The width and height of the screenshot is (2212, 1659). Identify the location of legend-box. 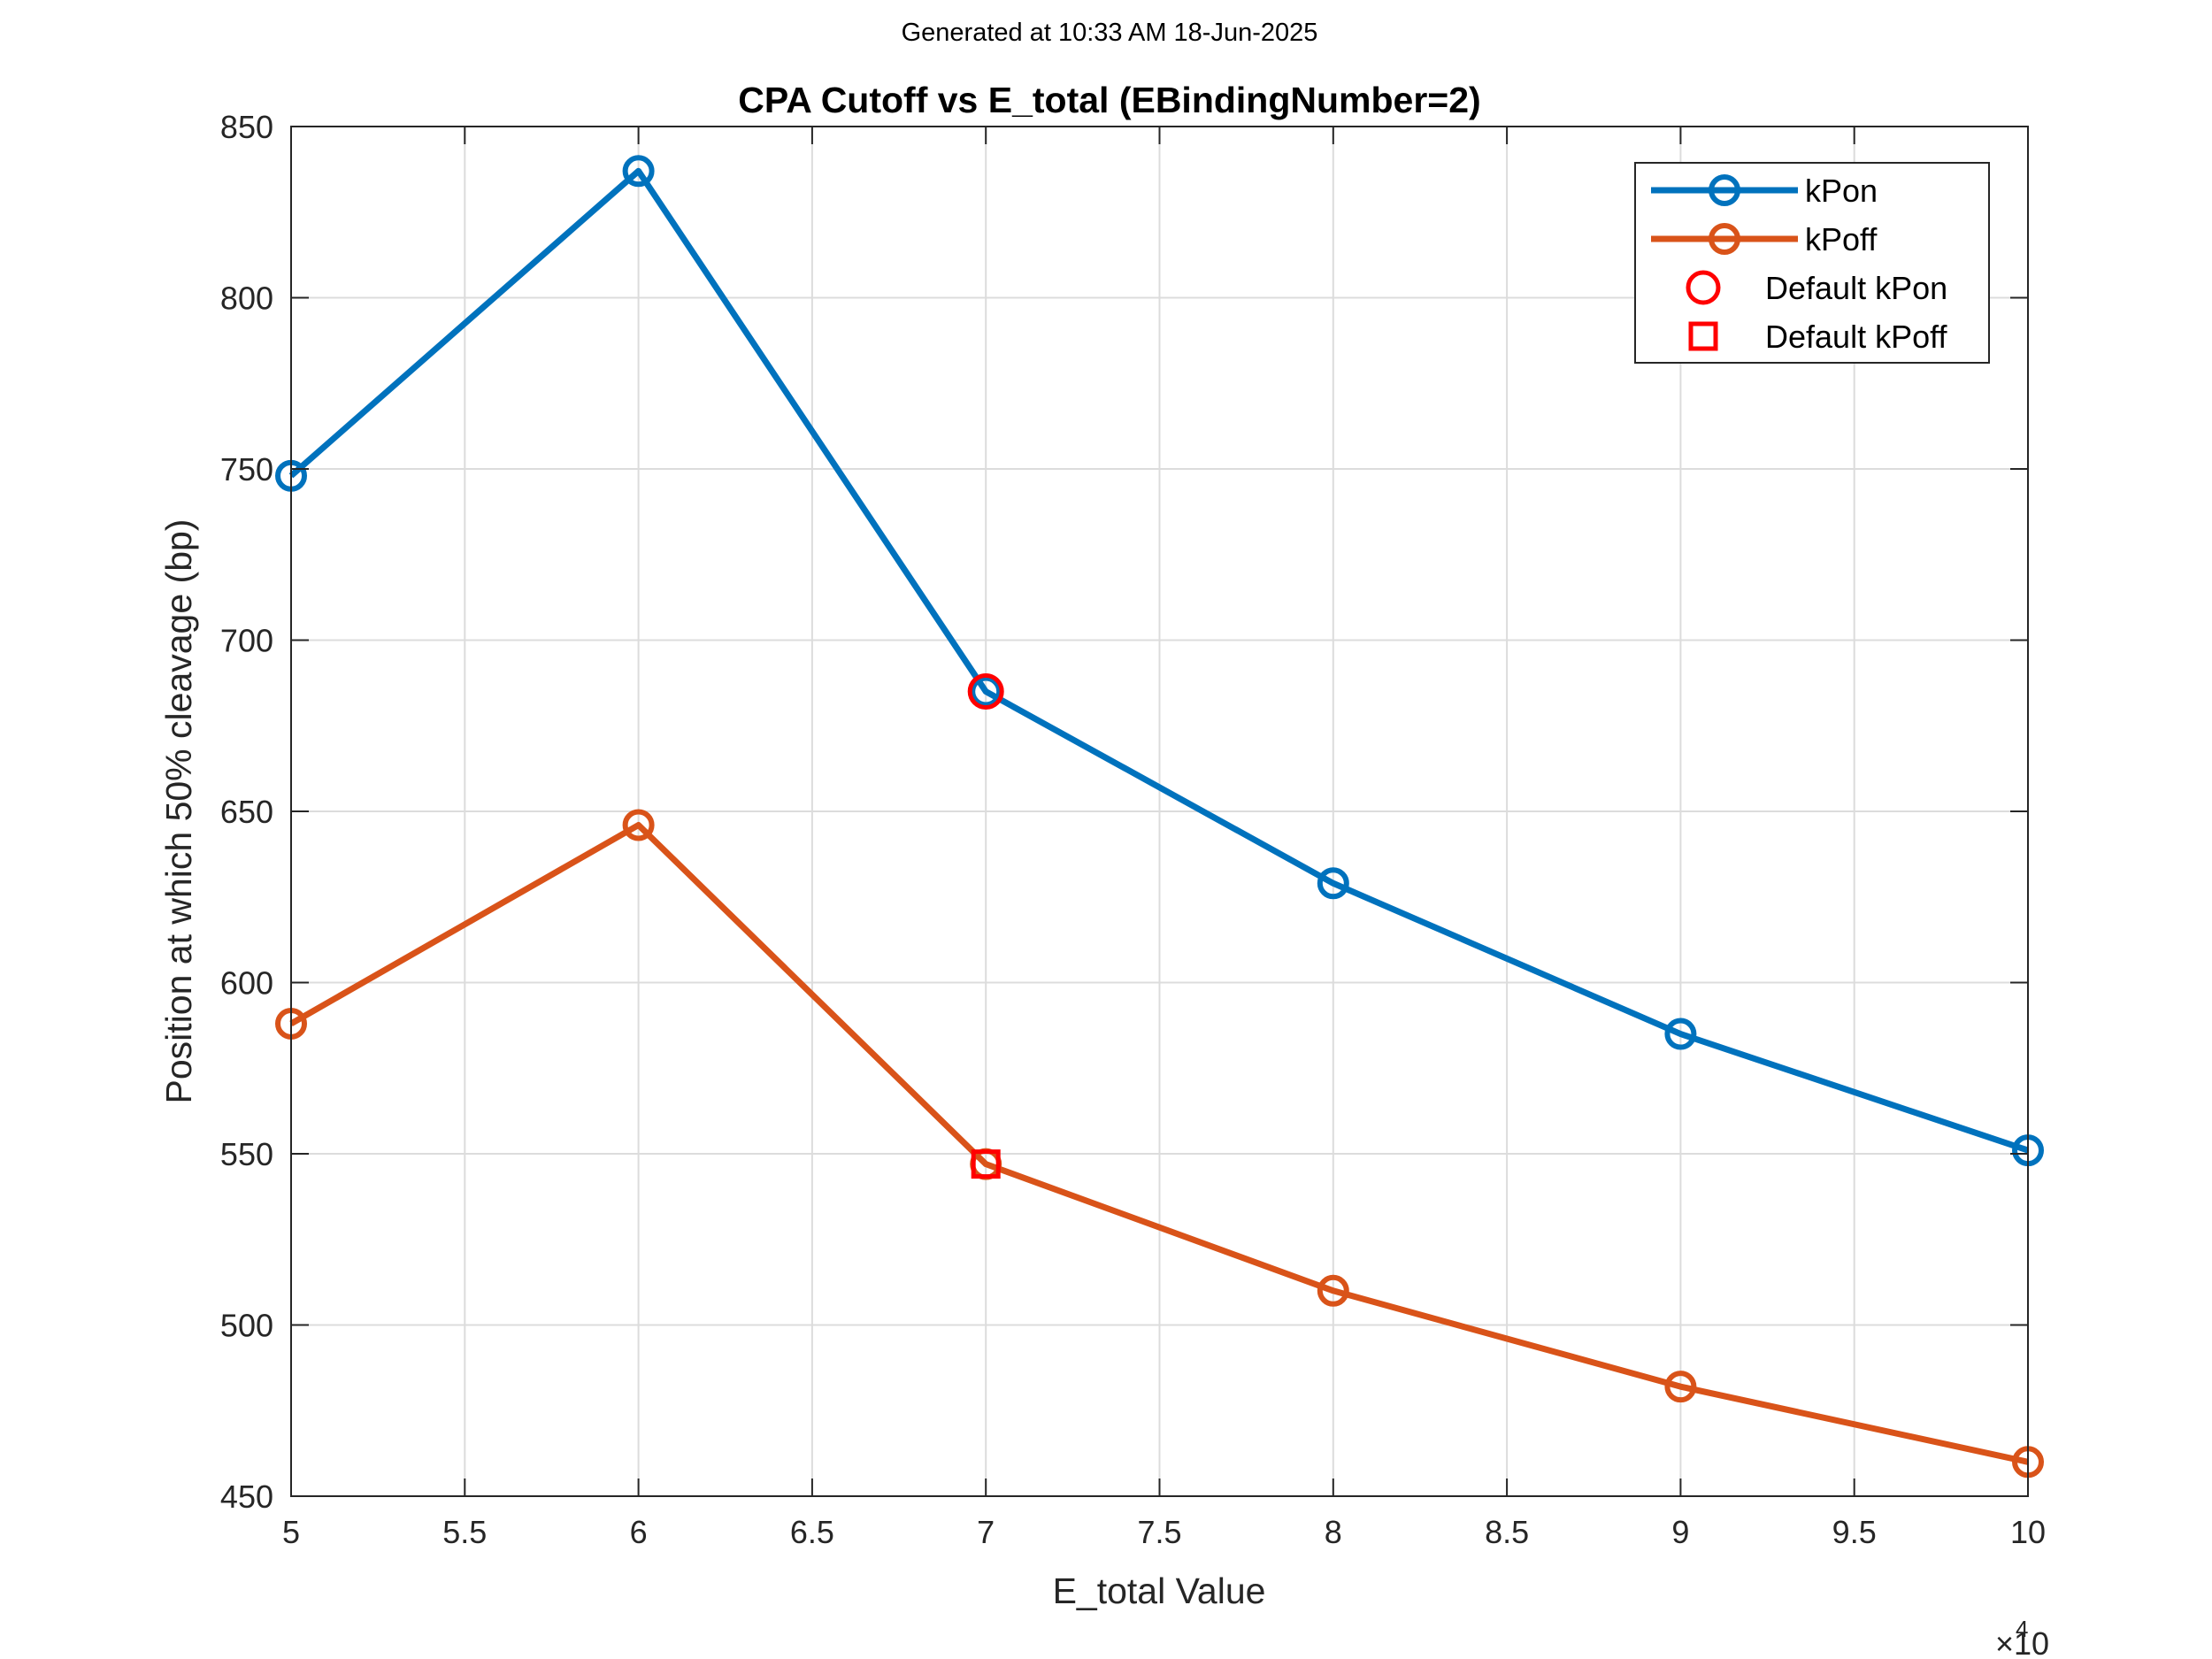
(1812, 263).